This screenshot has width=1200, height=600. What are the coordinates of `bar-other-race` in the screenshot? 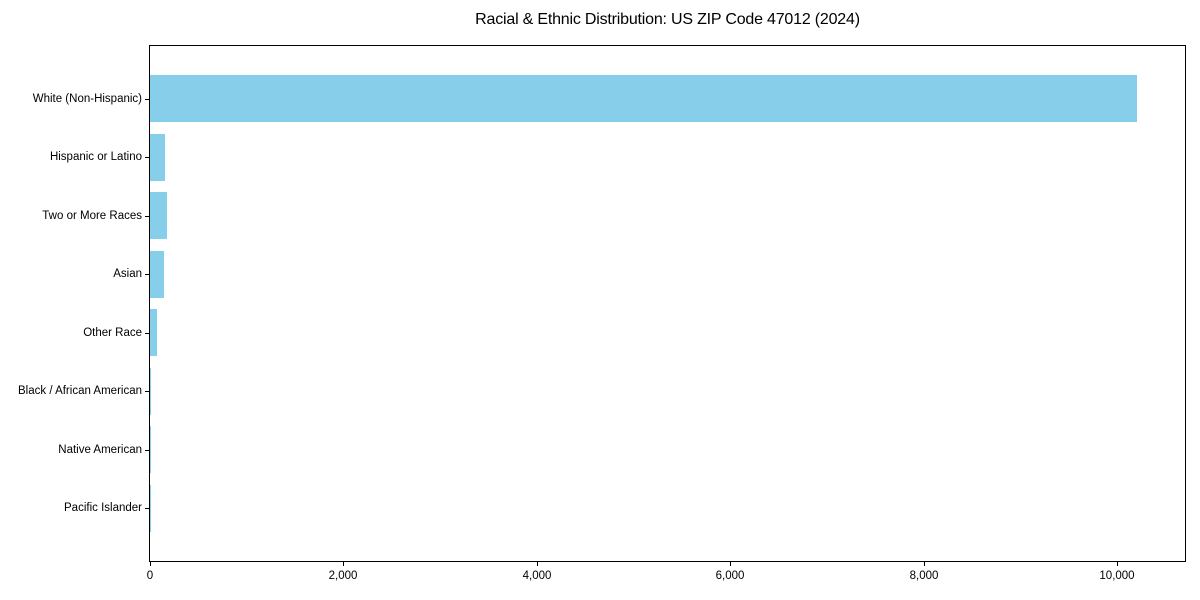 It's located at (153, 333).